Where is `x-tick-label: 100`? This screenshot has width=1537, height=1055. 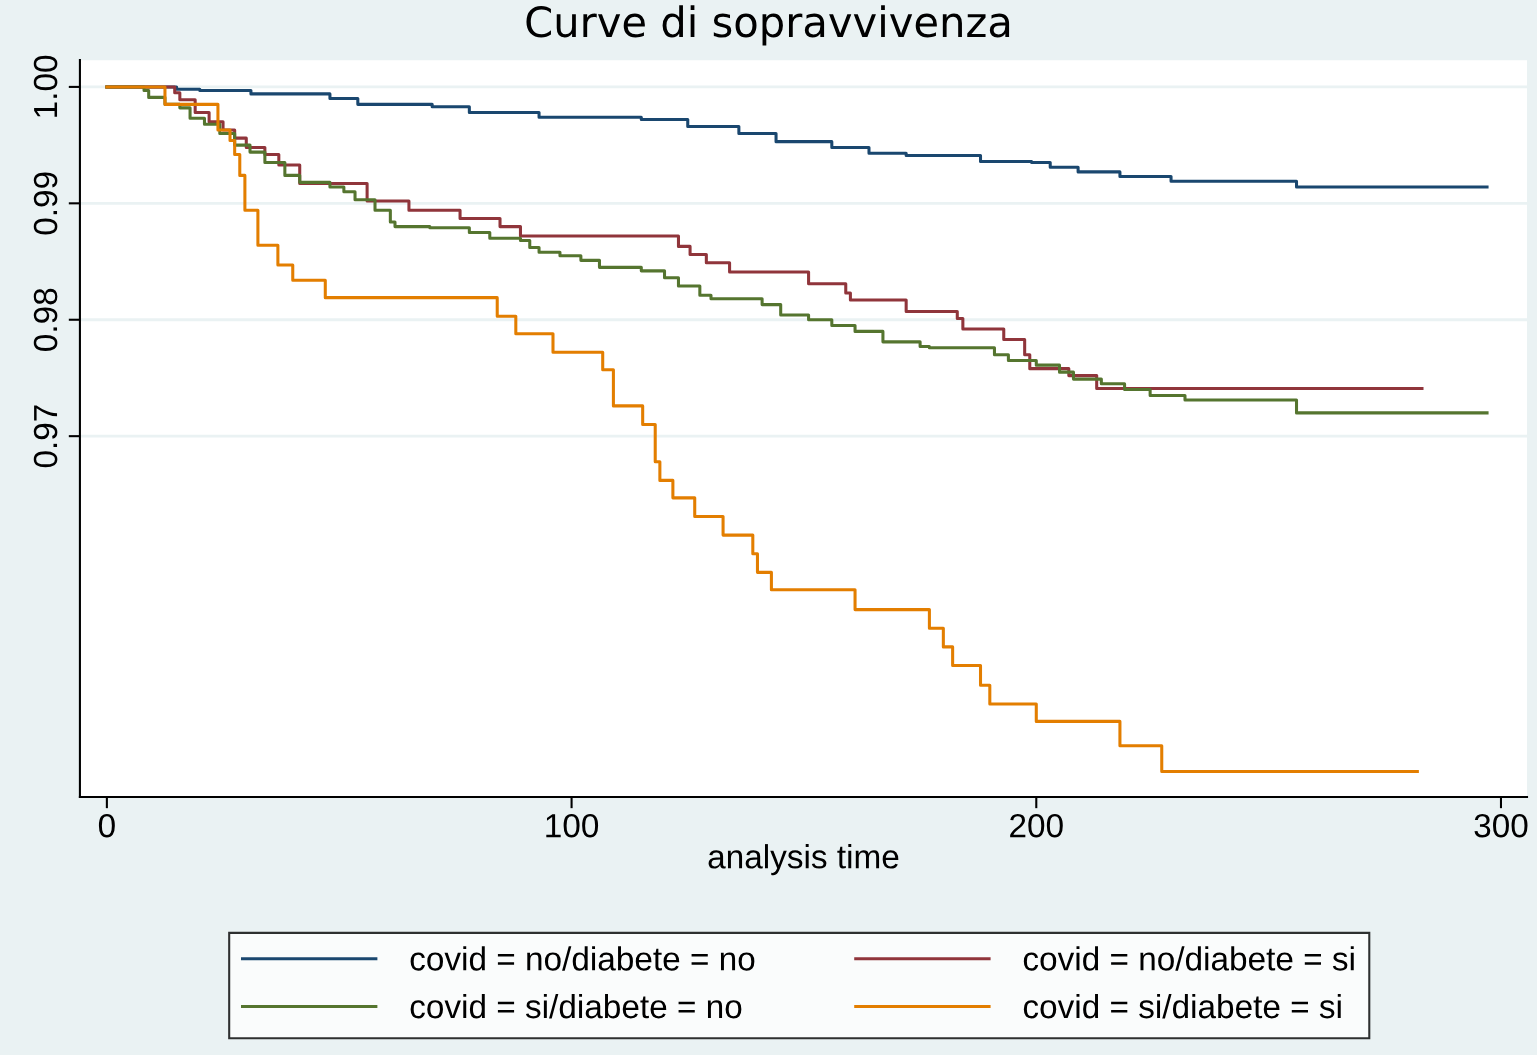 x-tick-label: 100 is located at coordinates (572, 825).